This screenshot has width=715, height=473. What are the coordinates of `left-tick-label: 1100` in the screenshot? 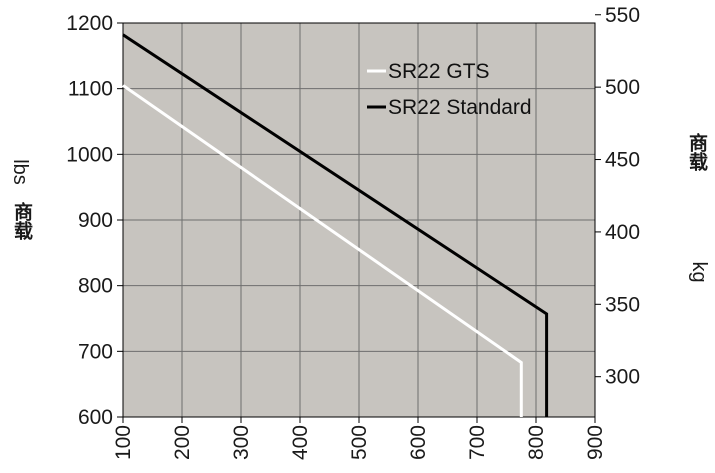 It's located at (90, 89).